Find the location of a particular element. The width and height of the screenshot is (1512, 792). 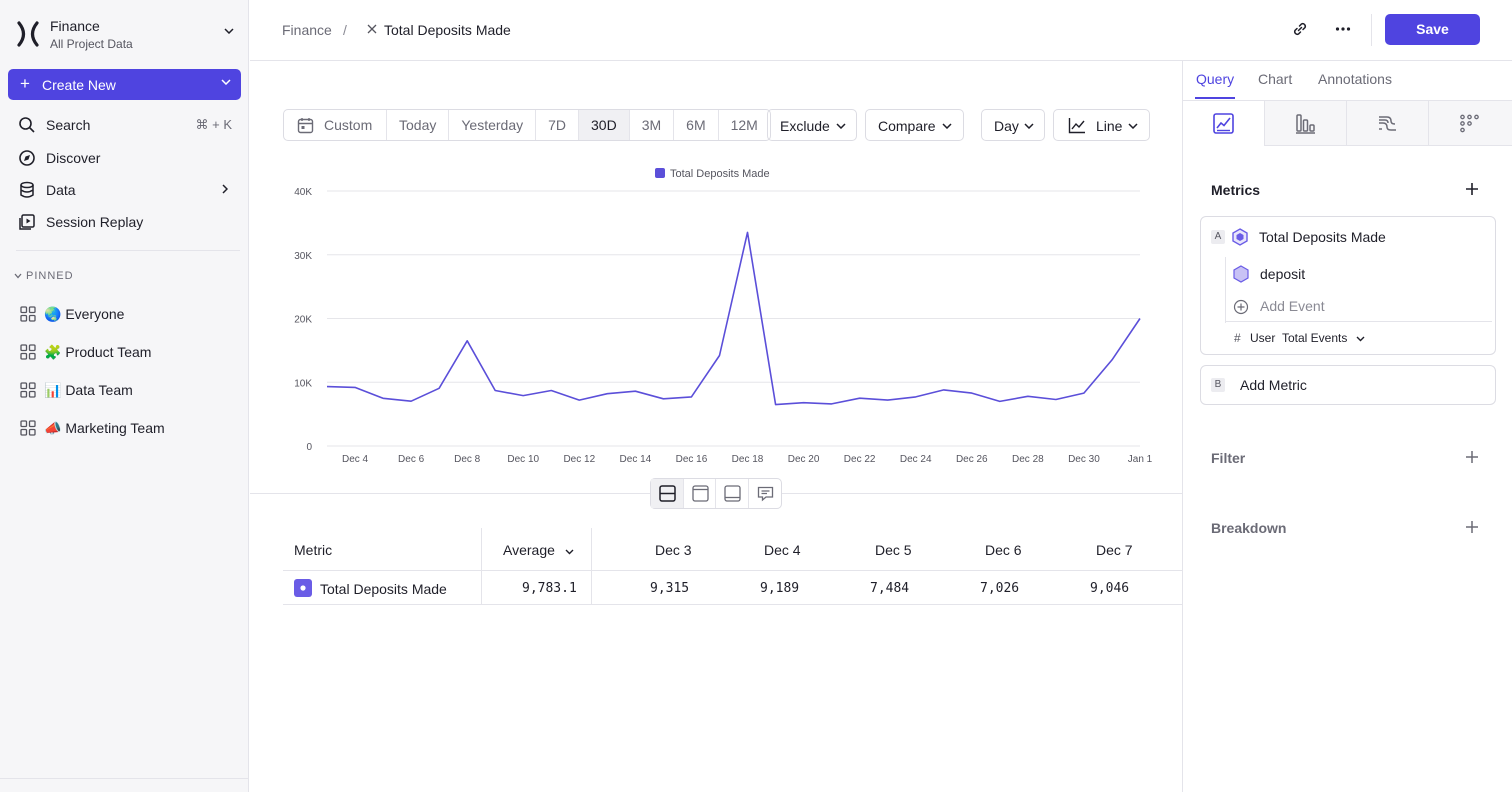

save-button: Save is located at coordinates (1432, 29).